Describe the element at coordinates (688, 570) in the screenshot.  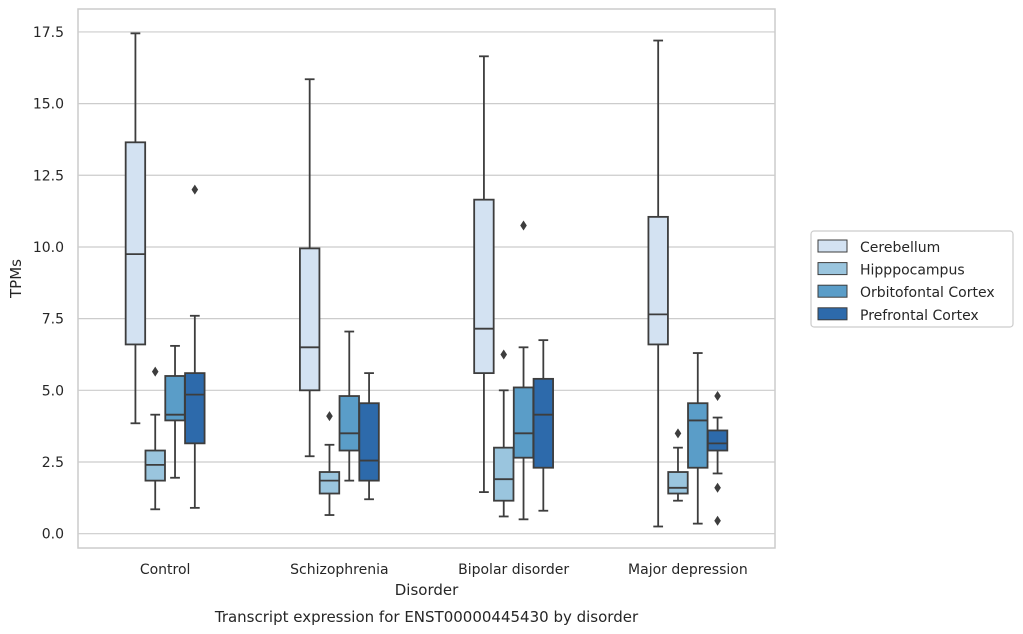
I see `x-tick-label: Major depression` at that location.